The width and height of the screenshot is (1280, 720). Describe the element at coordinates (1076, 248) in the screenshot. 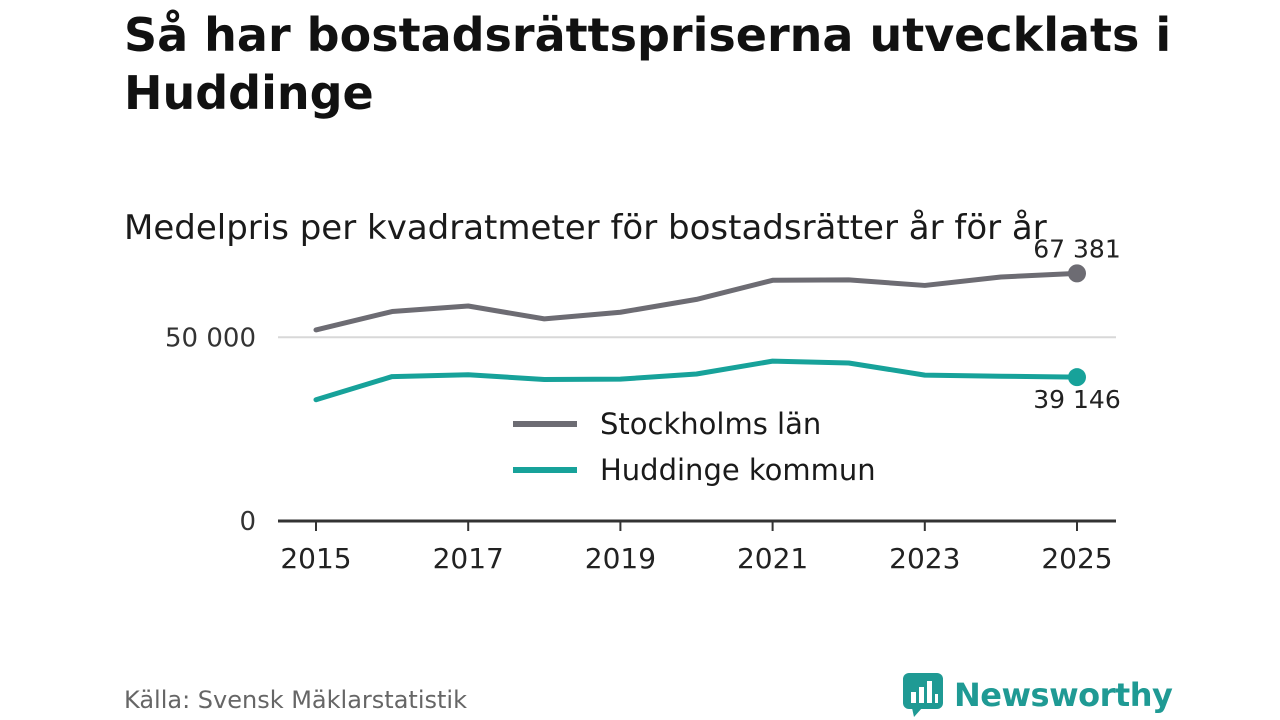

I see `end-value-label: 67 381` at that location.